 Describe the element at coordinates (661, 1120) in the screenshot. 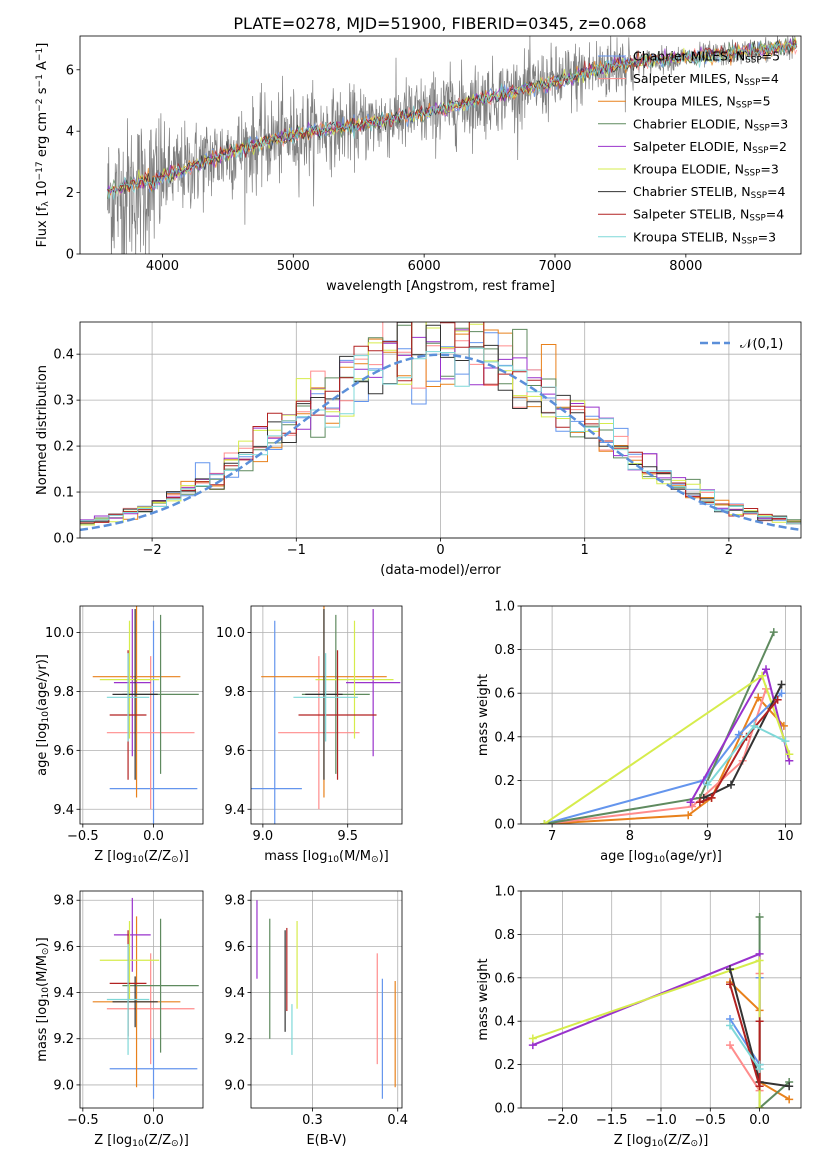

I see `x-tick-label: −1.0` at that location.